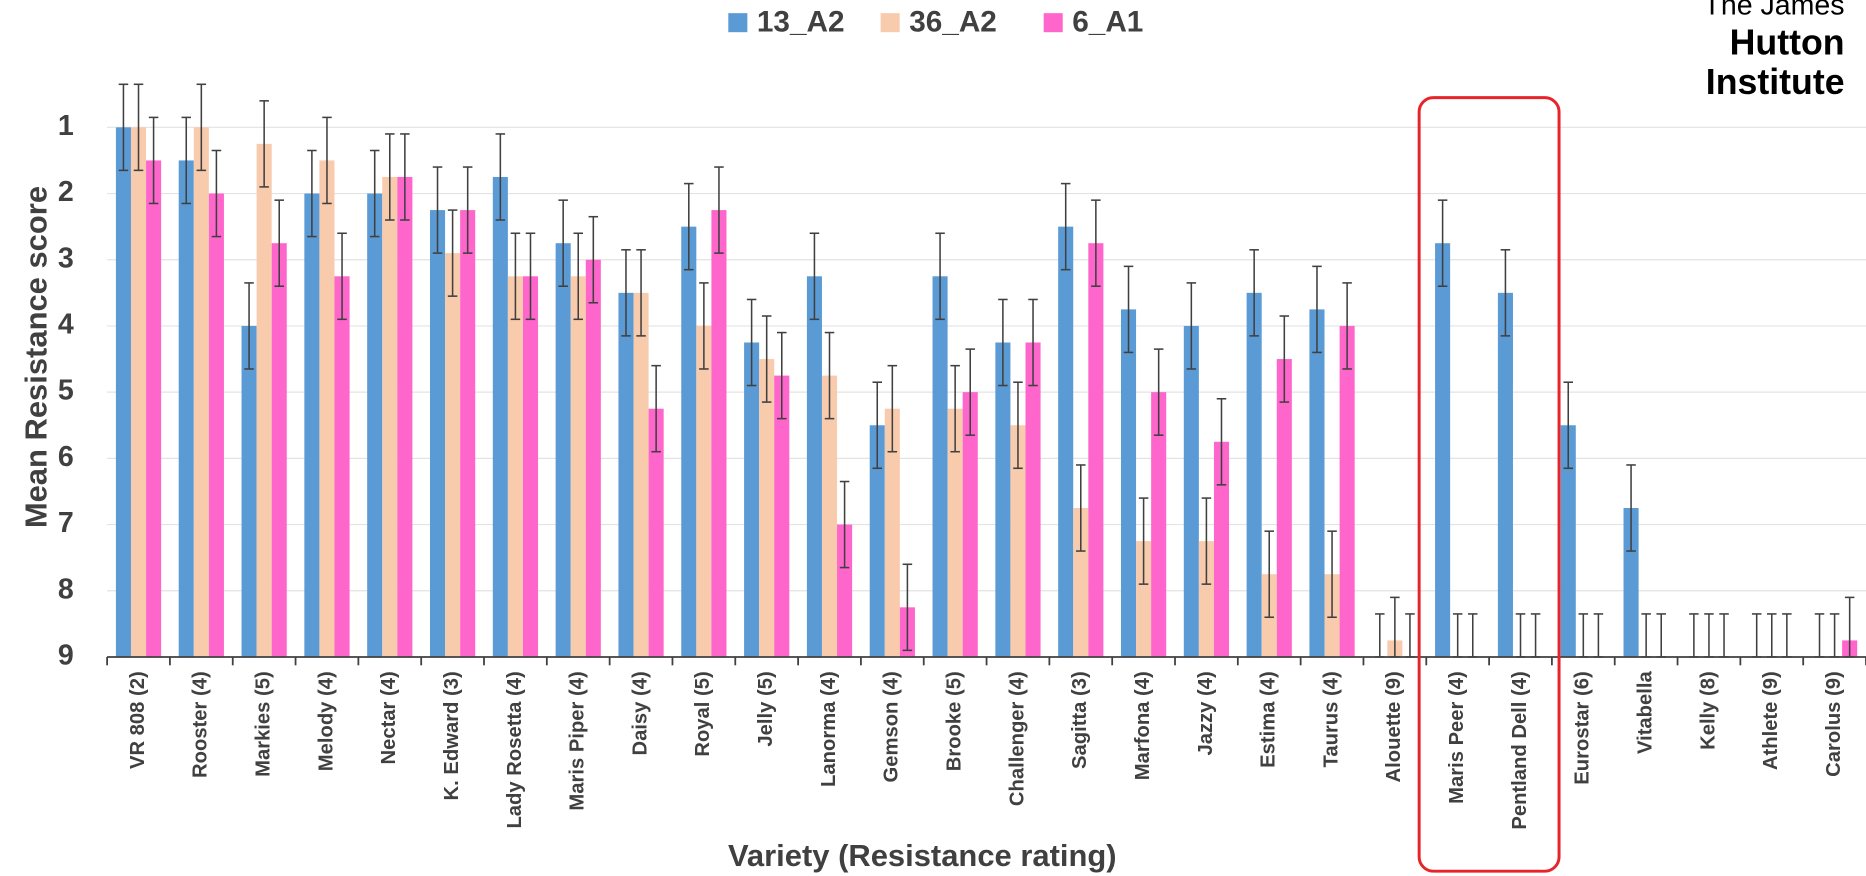 This screenshot has height=876, width=1866. What do you see at coordinates (1773, 11) in the screenshot?
I see `logo-text: The James` at bounding box center [1773, 11].